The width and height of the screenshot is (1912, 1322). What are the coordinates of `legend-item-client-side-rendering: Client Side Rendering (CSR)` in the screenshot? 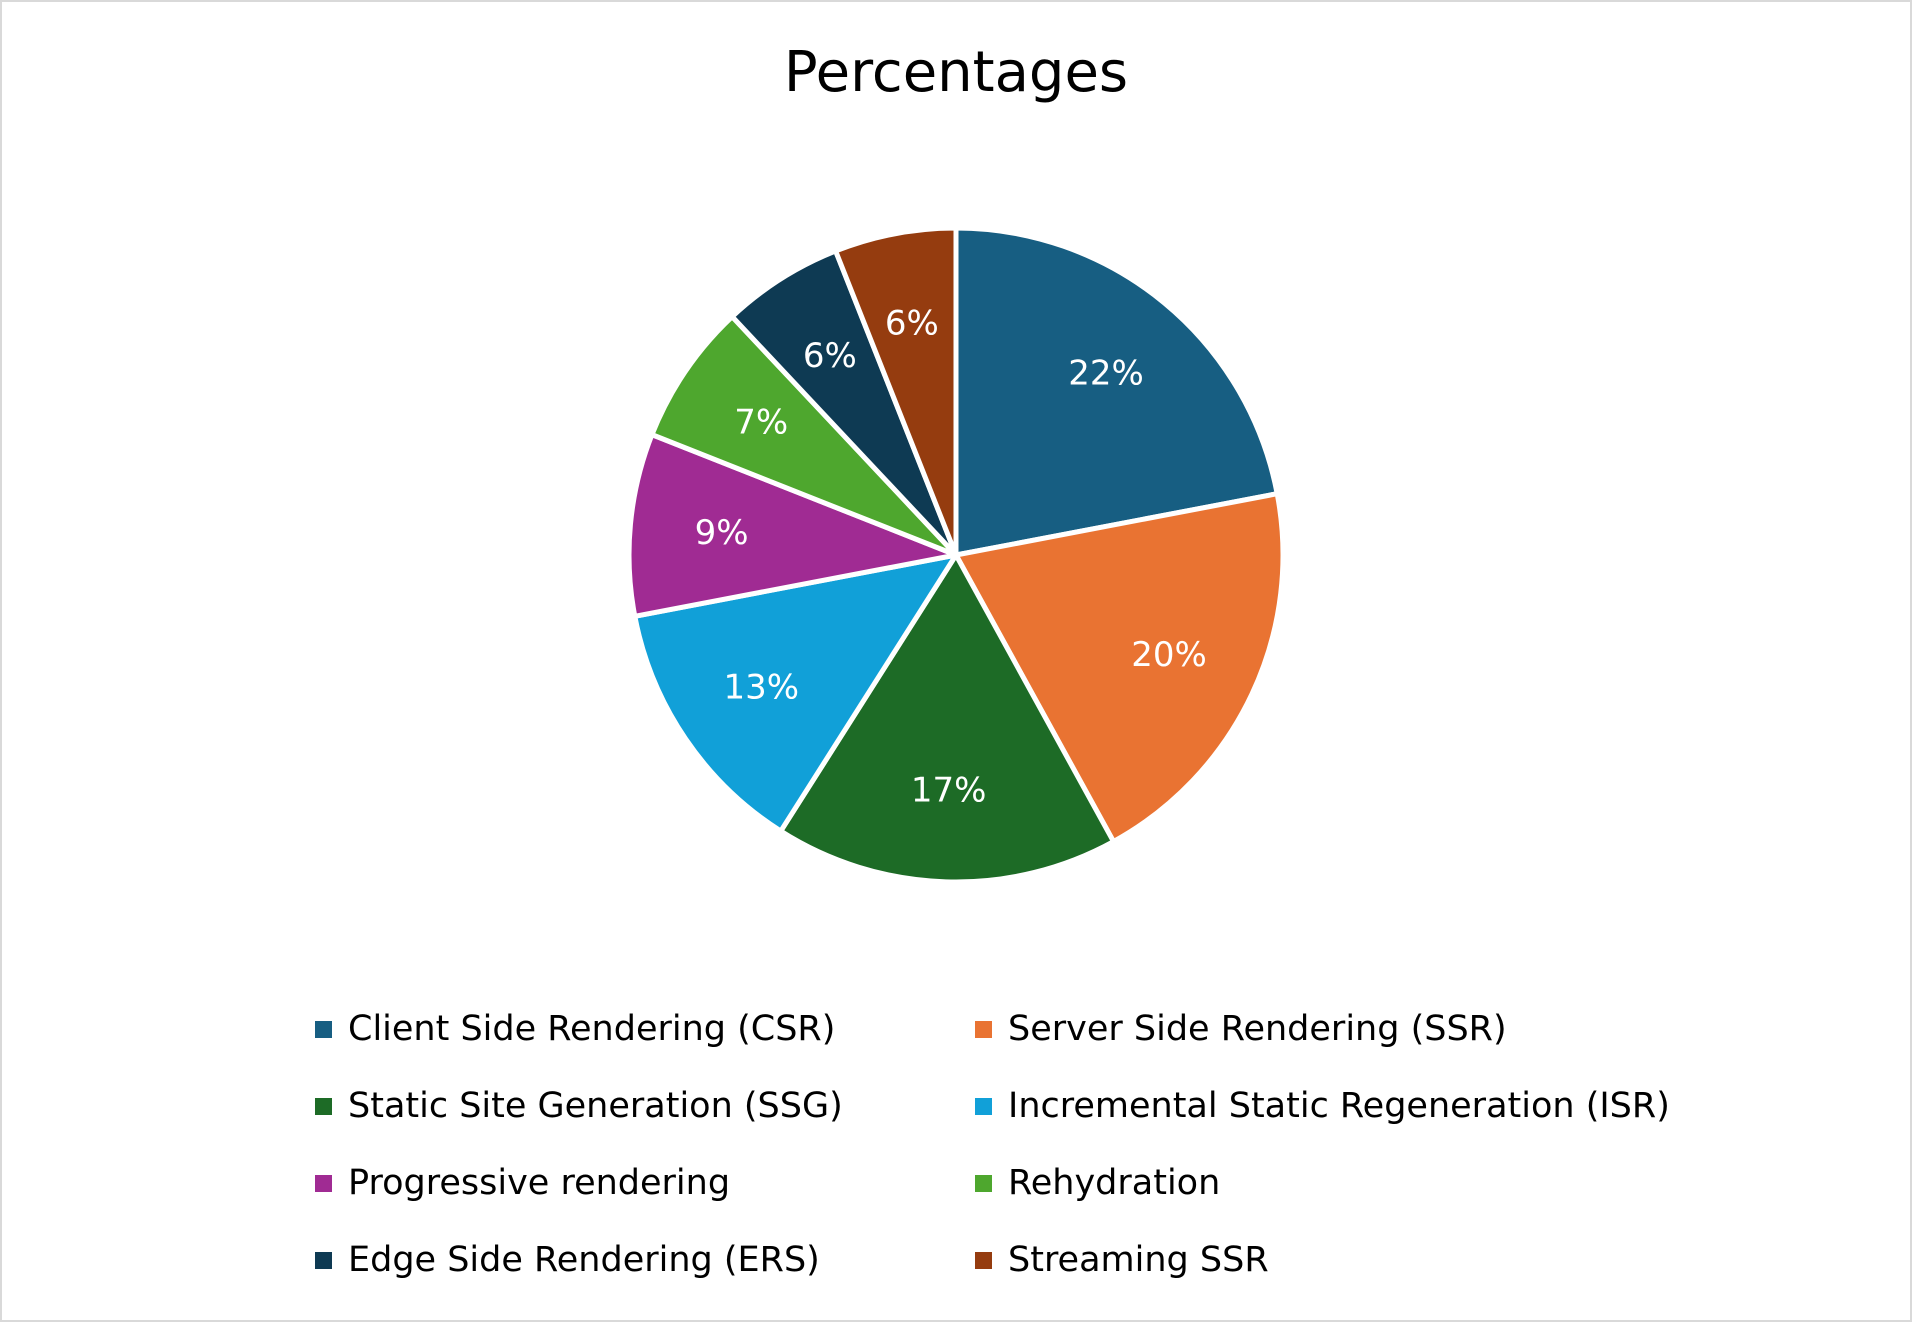 It's located at (575, 1029).